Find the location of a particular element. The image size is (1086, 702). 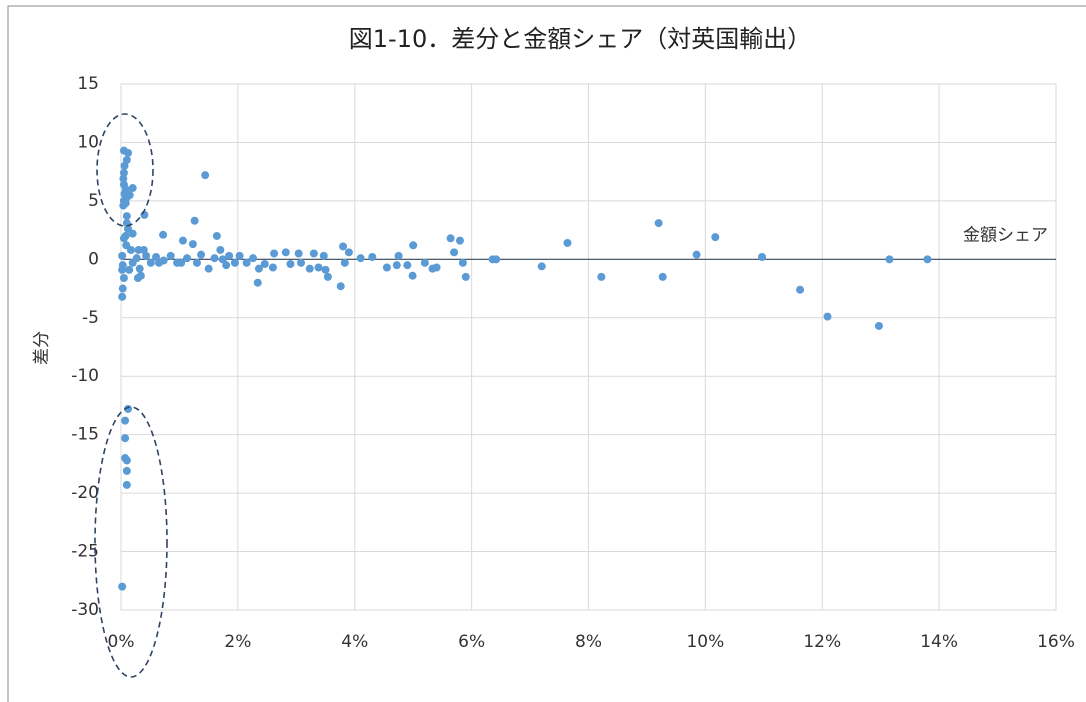

y-tick-label: 5 is located at coordinates (93, 201).